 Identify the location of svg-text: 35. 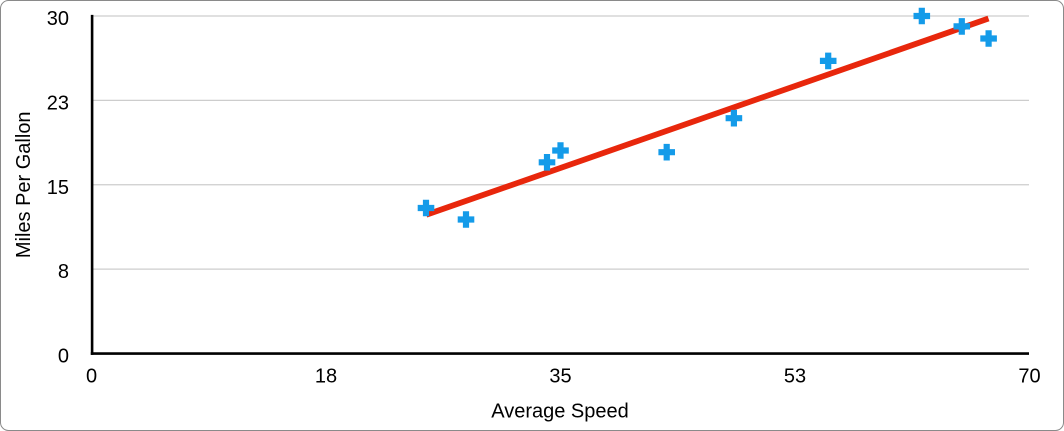
(560, 377).